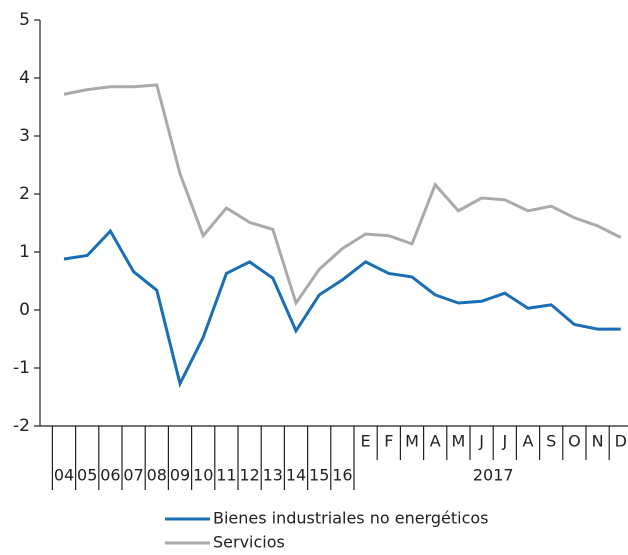  What do you see at coordinates (598, 441) in the screenshot?
I see `x-tick-label: N` at bounding box center [598, 441].